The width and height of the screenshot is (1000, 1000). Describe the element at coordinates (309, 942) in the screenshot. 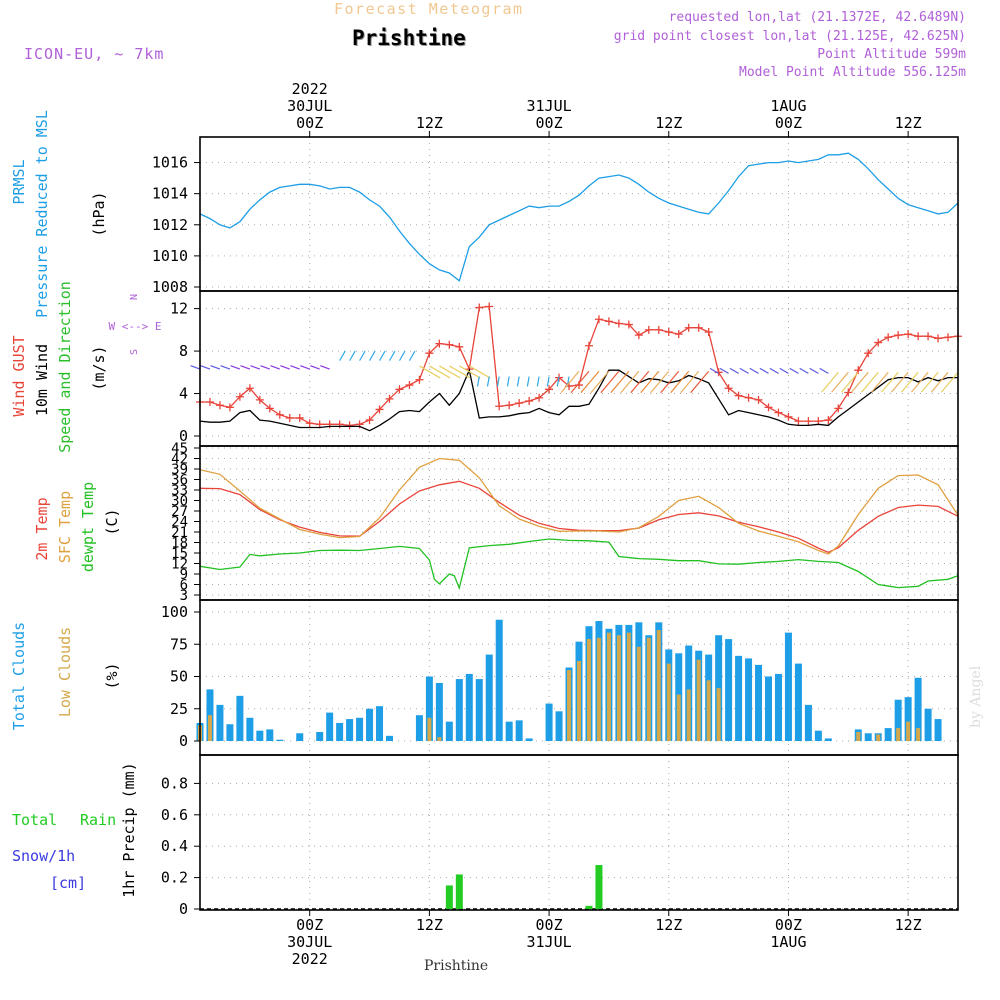

I see `time-label-bottom: 30JUL` at that location.